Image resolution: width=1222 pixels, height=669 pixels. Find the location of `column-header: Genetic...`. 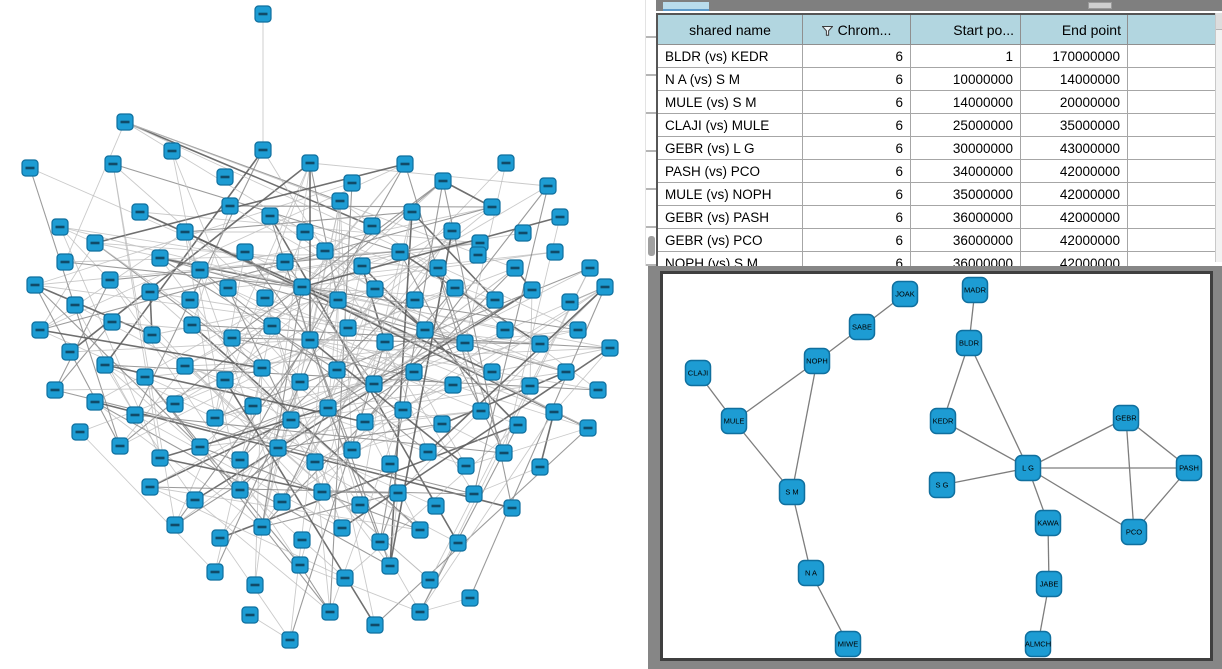

column-header: Genetic... is located at coordinates (1174, 29).